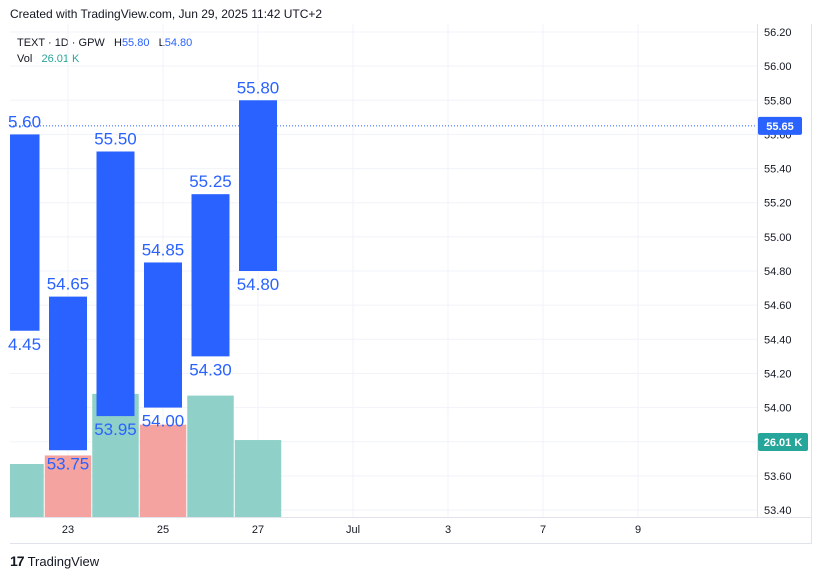 The height and width of the screenshot is (579, 822). What do you see at coordinates (778, 33) in the screenshot?
I see `y-tick-label: 56.20` at bounding box center [778, 33].